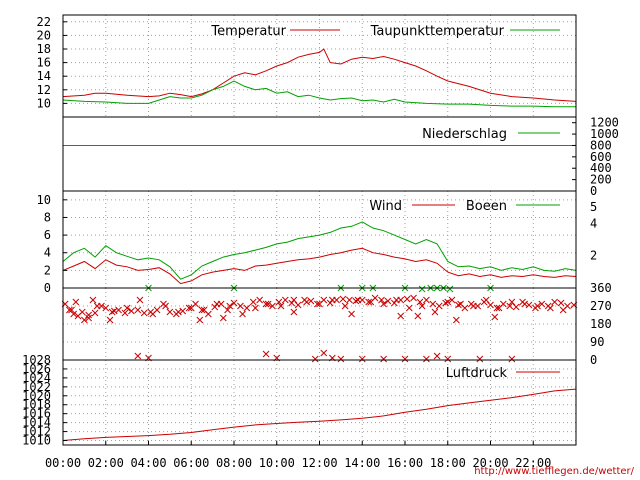  Describe the element at coordinates (490, 463) in the screenshot. I see `xtick-label-10: 20:00` at that location.